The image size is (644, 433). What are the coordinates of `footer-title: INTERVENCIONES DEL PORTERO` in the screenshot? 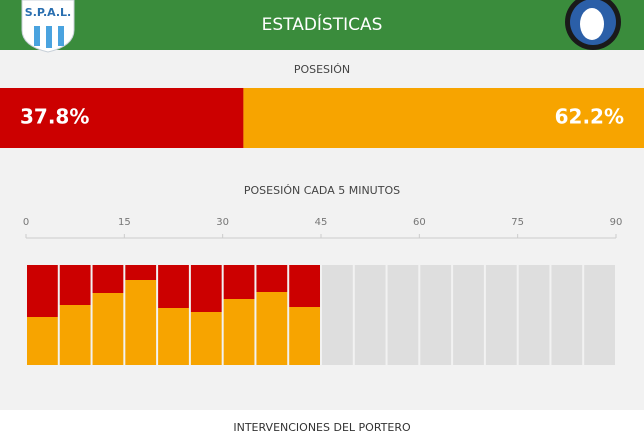 It's located at (322, 427).